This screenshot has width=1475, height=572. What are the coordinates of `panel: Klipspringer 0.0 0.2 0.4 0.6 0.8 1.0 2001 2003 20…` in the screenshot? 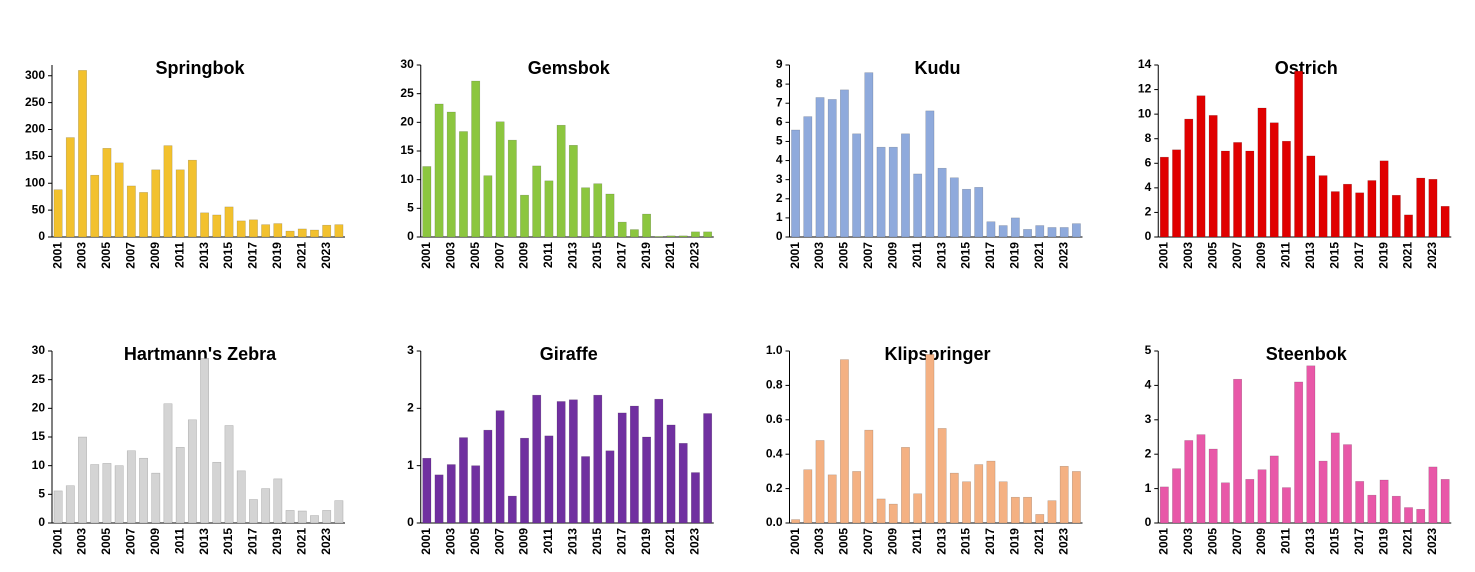 It's located at (924, 449).